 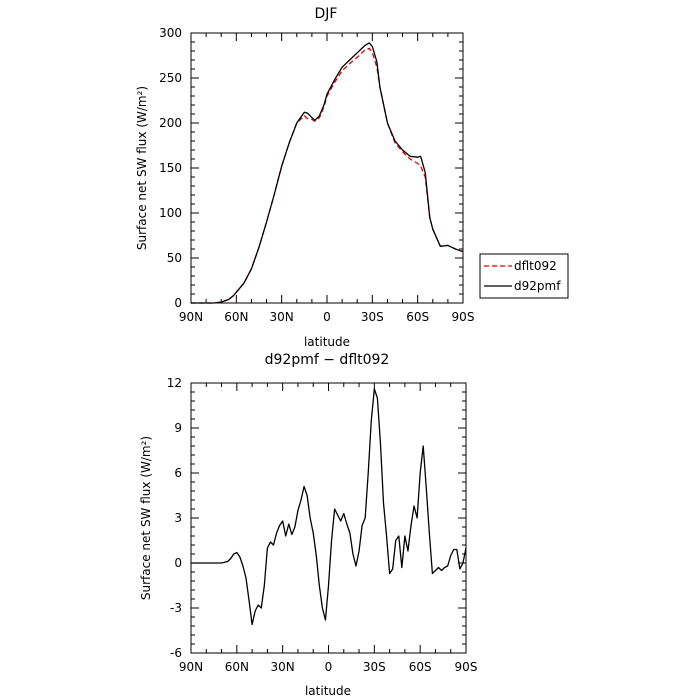 I want to click on bottom-chart-title: d92pmf − dflt092, so click(x=327, y=360).